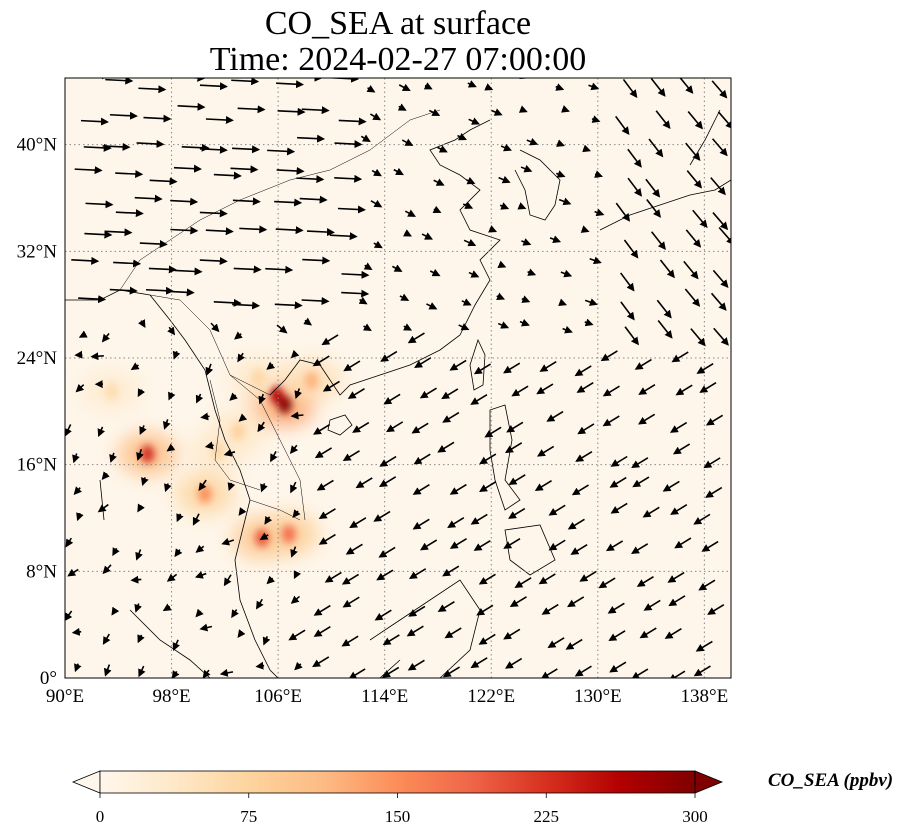 This screenshot has width=916, height=836. I want to click on colorbar-extend-max, so click(709, 782).